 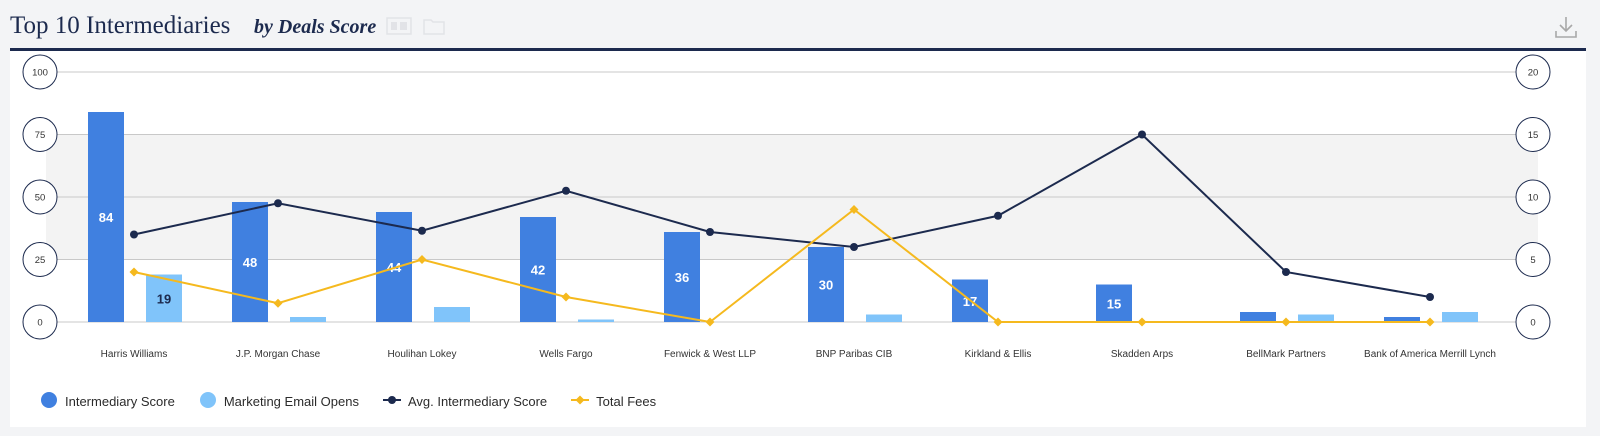 I want to click on x-category-label: Houlihan Lokey, so click(x=422, y=354).